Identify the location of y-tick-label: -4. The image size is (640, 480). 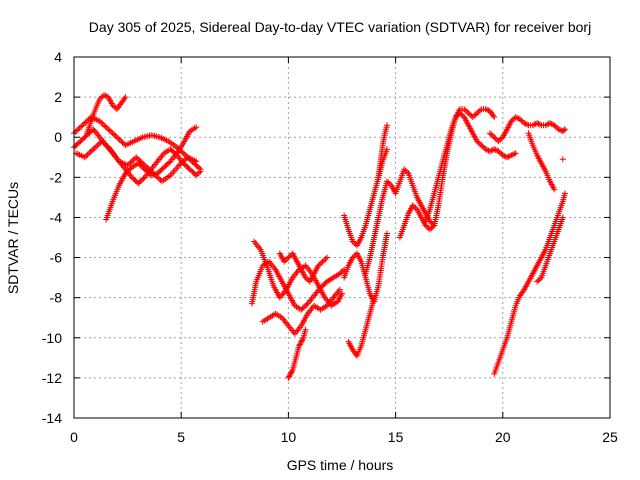
(56, 217).